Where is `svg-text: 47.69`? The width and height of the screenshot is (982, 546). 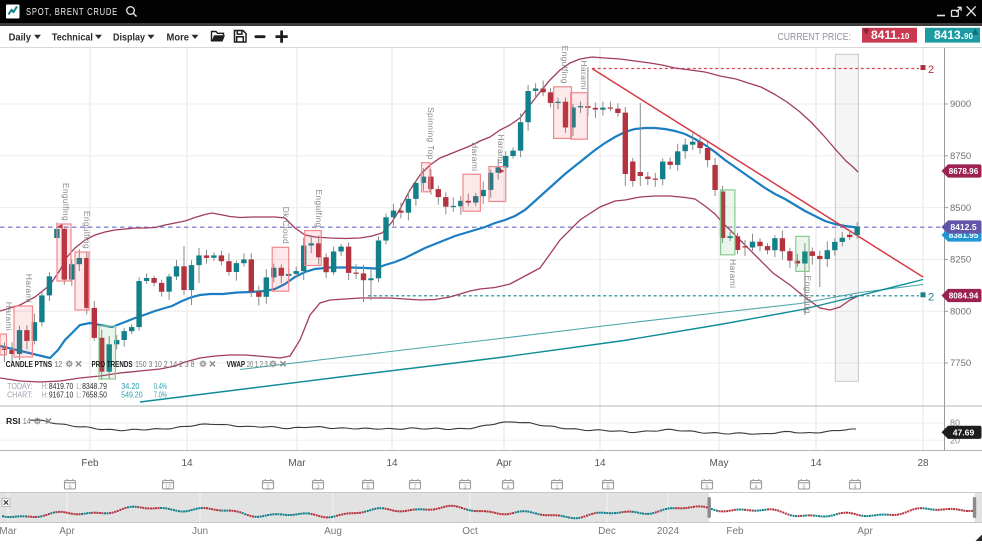
svg-text: 47.69 is located at coordinates (964, 432).